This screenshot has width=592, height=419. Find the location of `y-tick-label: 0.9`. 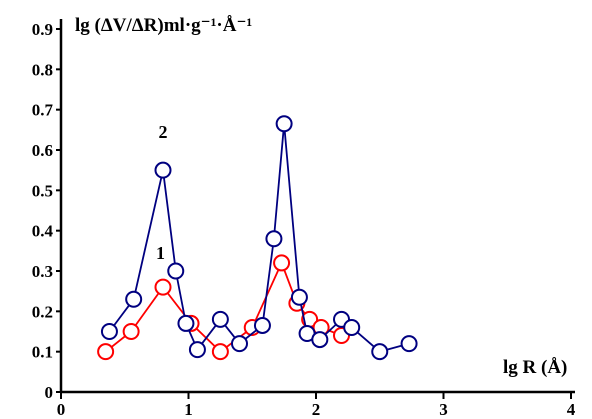

y-tick-label: 0.9 is located at coordinates (42, 29).